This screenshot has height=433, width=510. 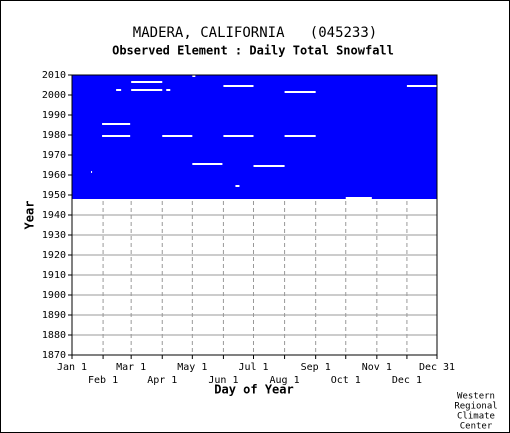 I want to click on y-tick-label: 1900, so click(x=54, y=295).